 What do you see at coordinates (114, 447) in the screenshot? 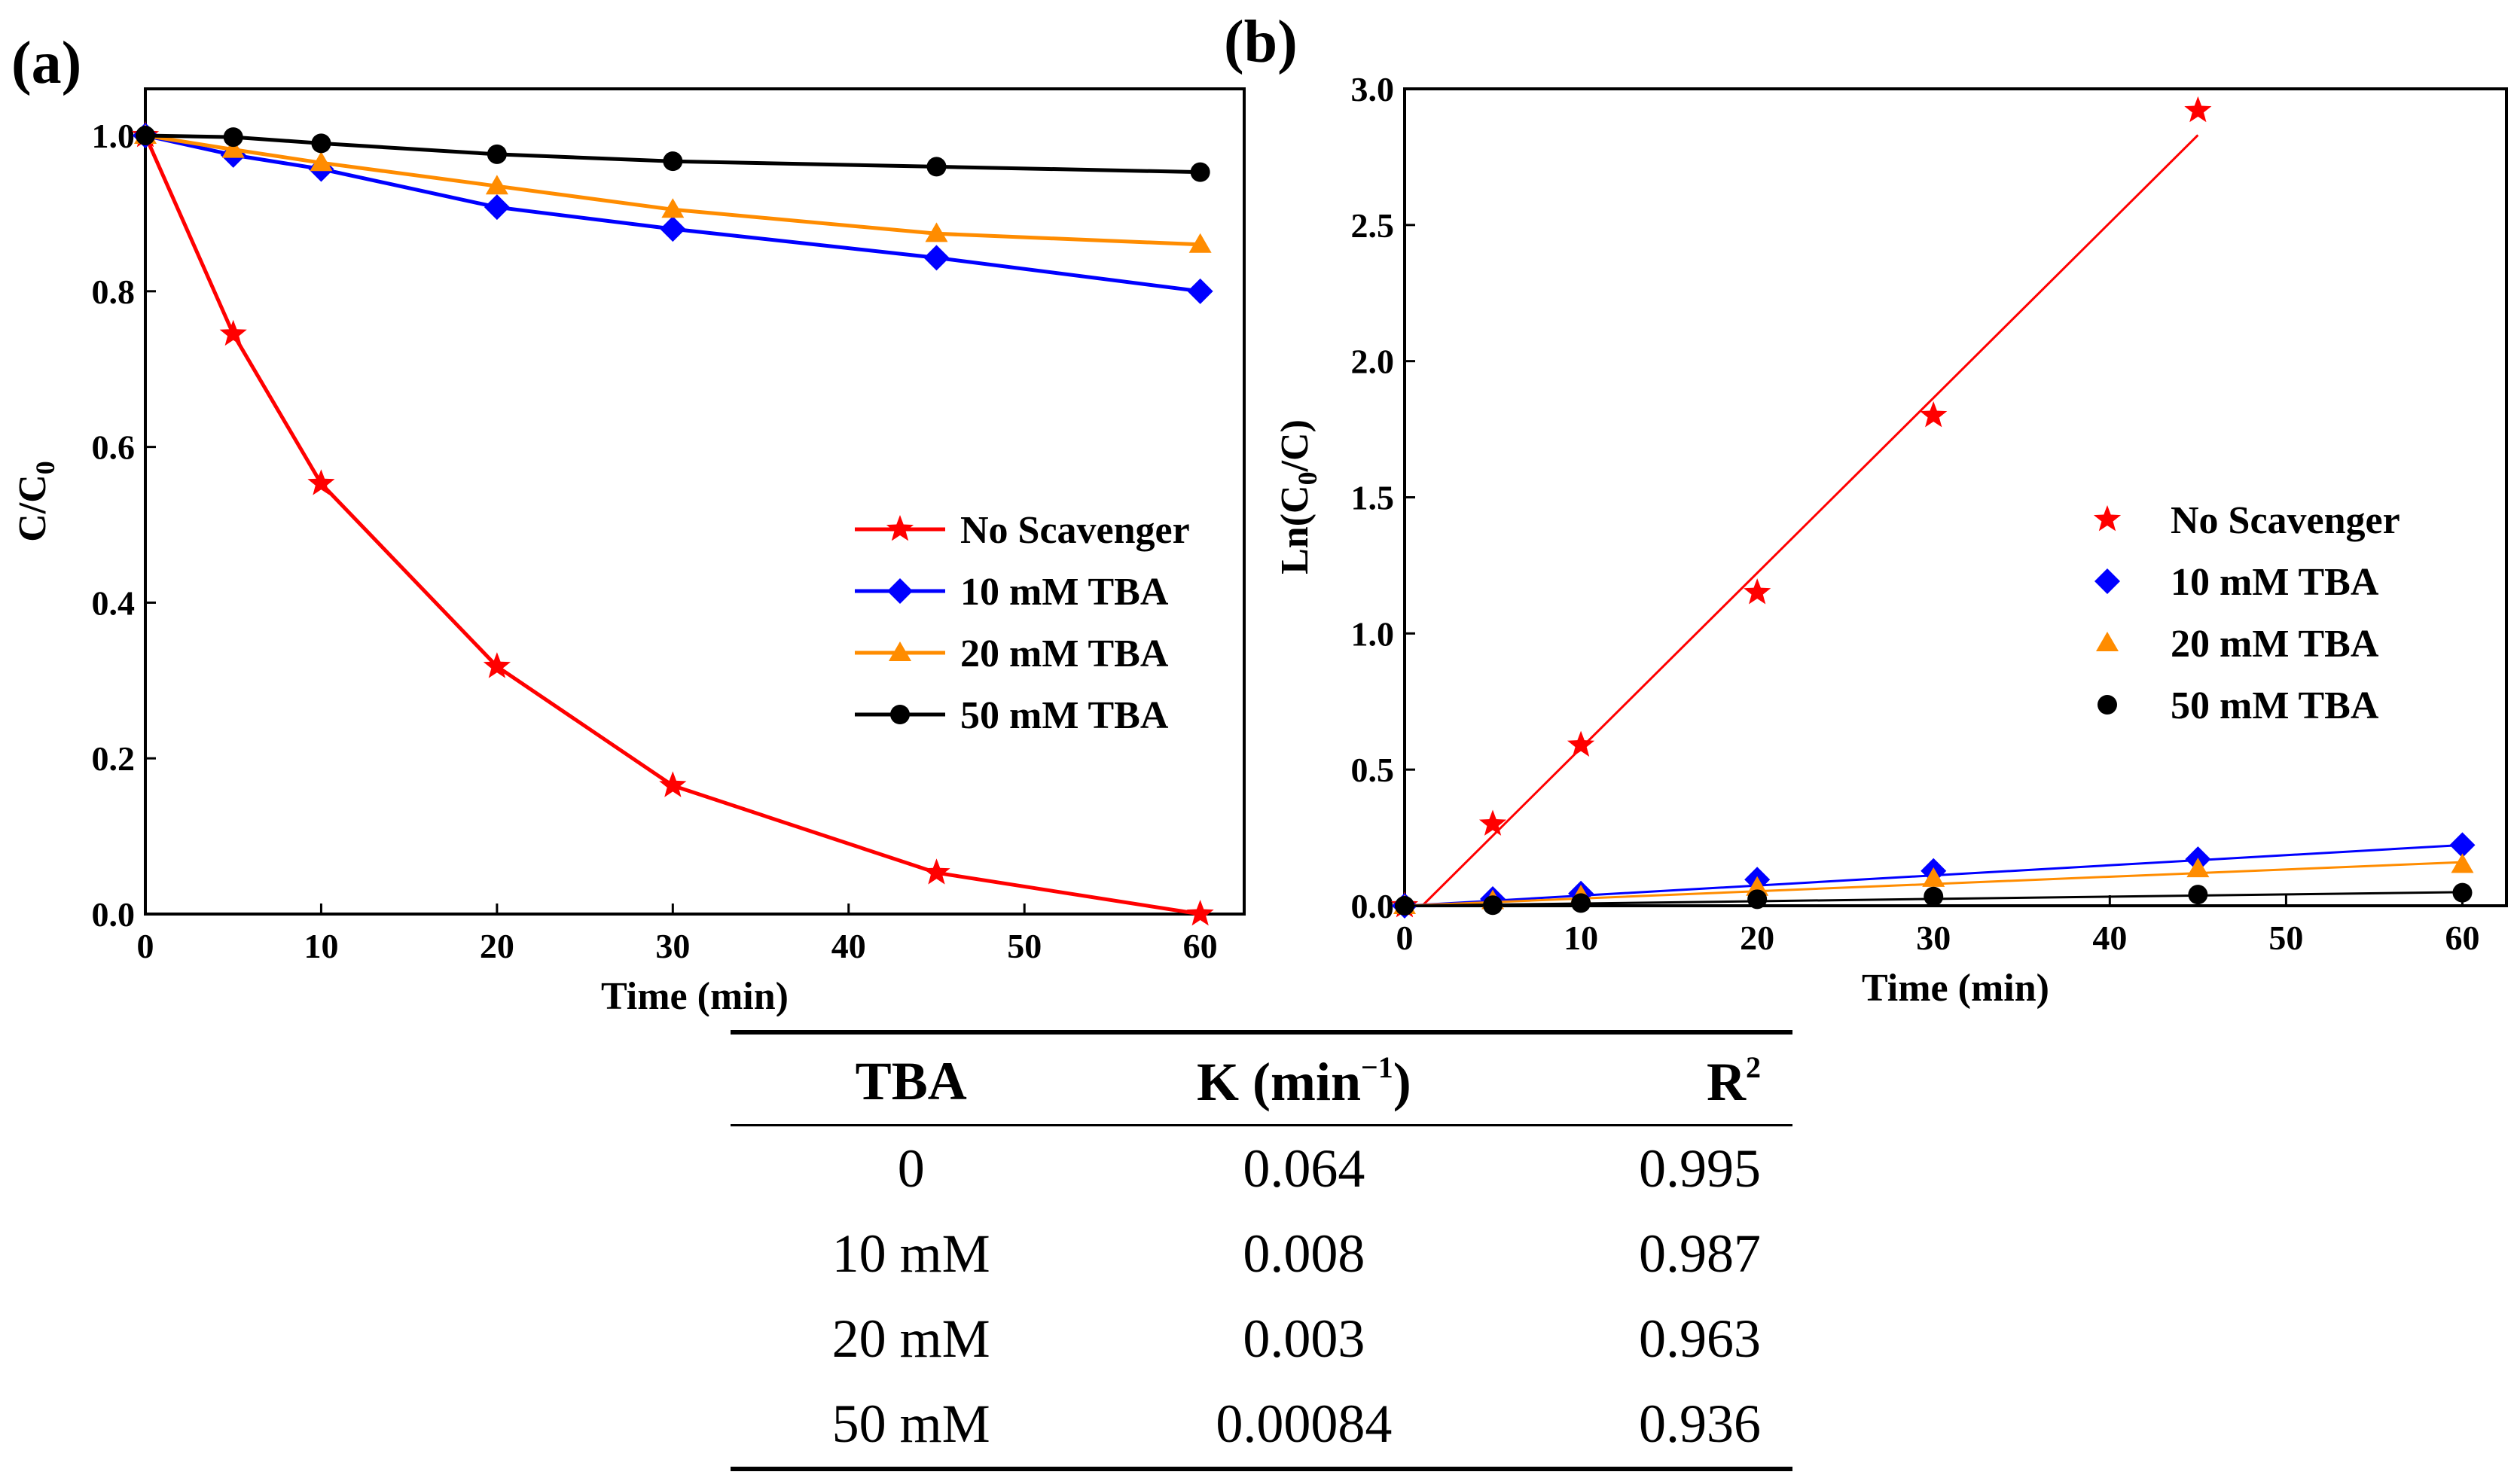
I see `y-tick-label: 0.6` at bounding box center [114, 447].